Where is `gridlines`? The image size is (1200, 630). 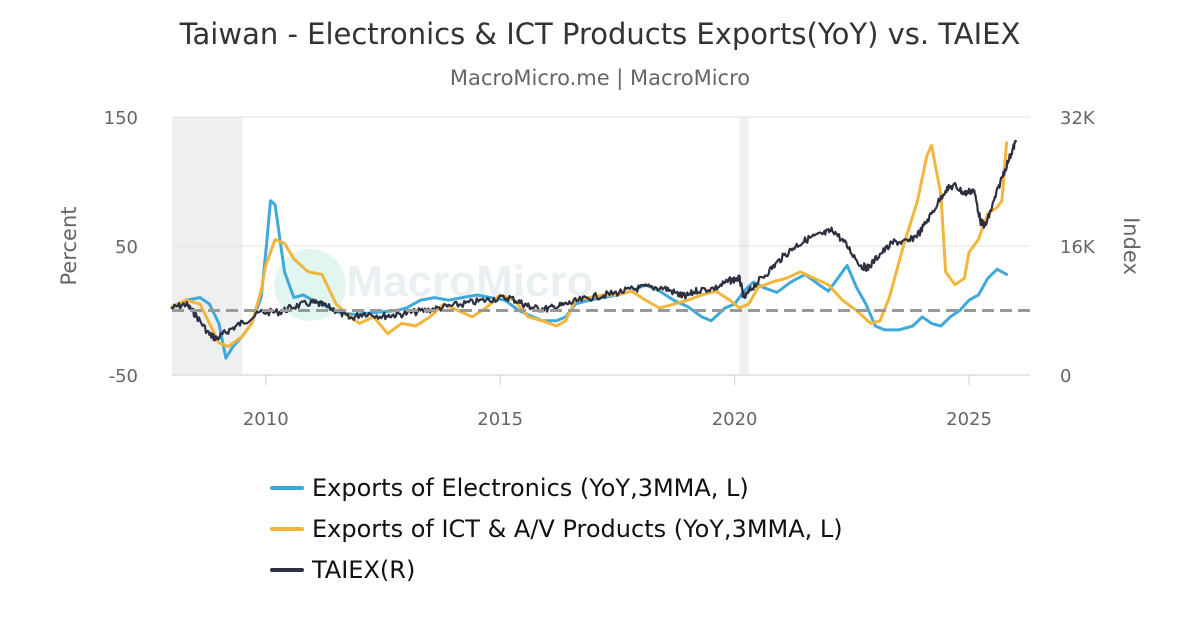 gridlines is located at coordinates (601, 181).